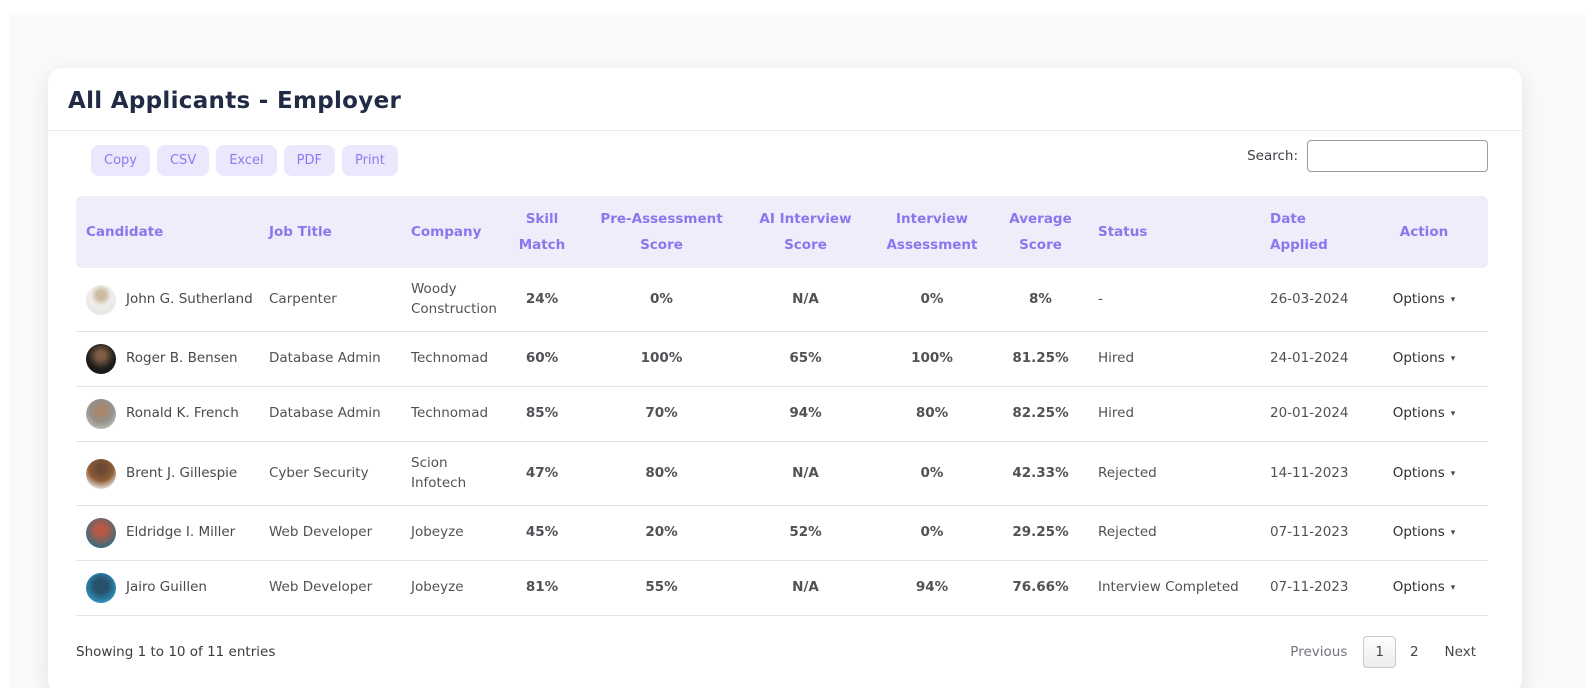 The image size is (1586, 688). I want to click on candidate-cell: Roger B. Bensen, so click(167, 360).